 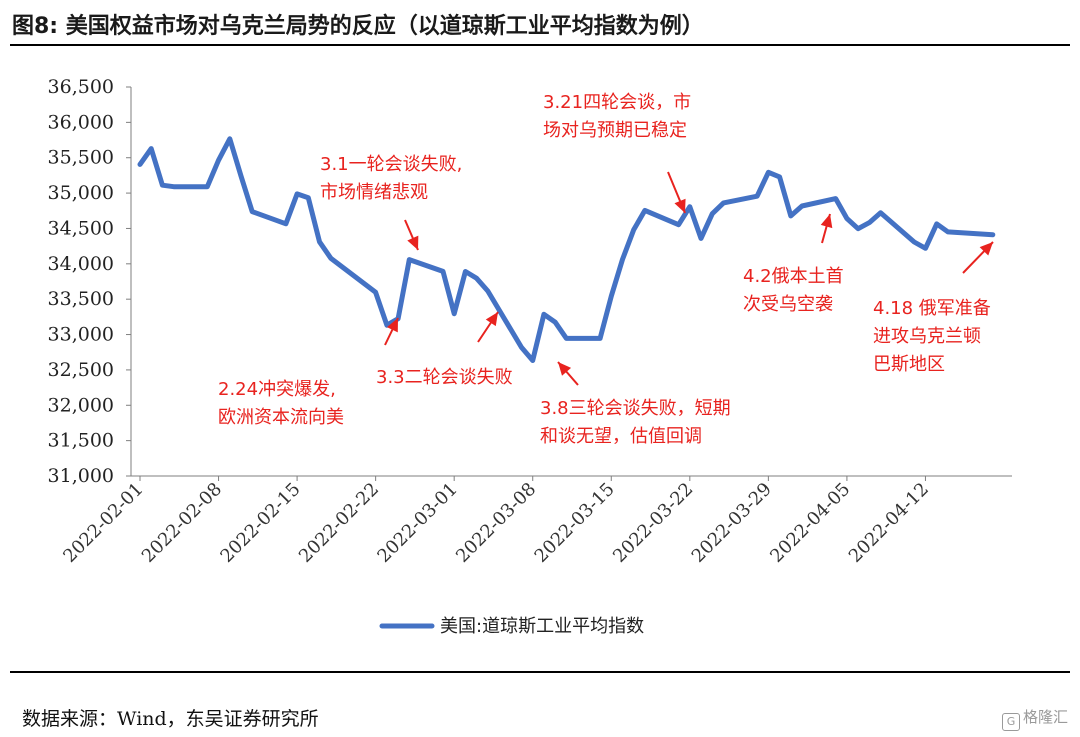 What do you see at coordinates (927, 336) in the screenshot?
I see `annotation-text: 进攻乌克兰顿` at bounding box center [927, 336].